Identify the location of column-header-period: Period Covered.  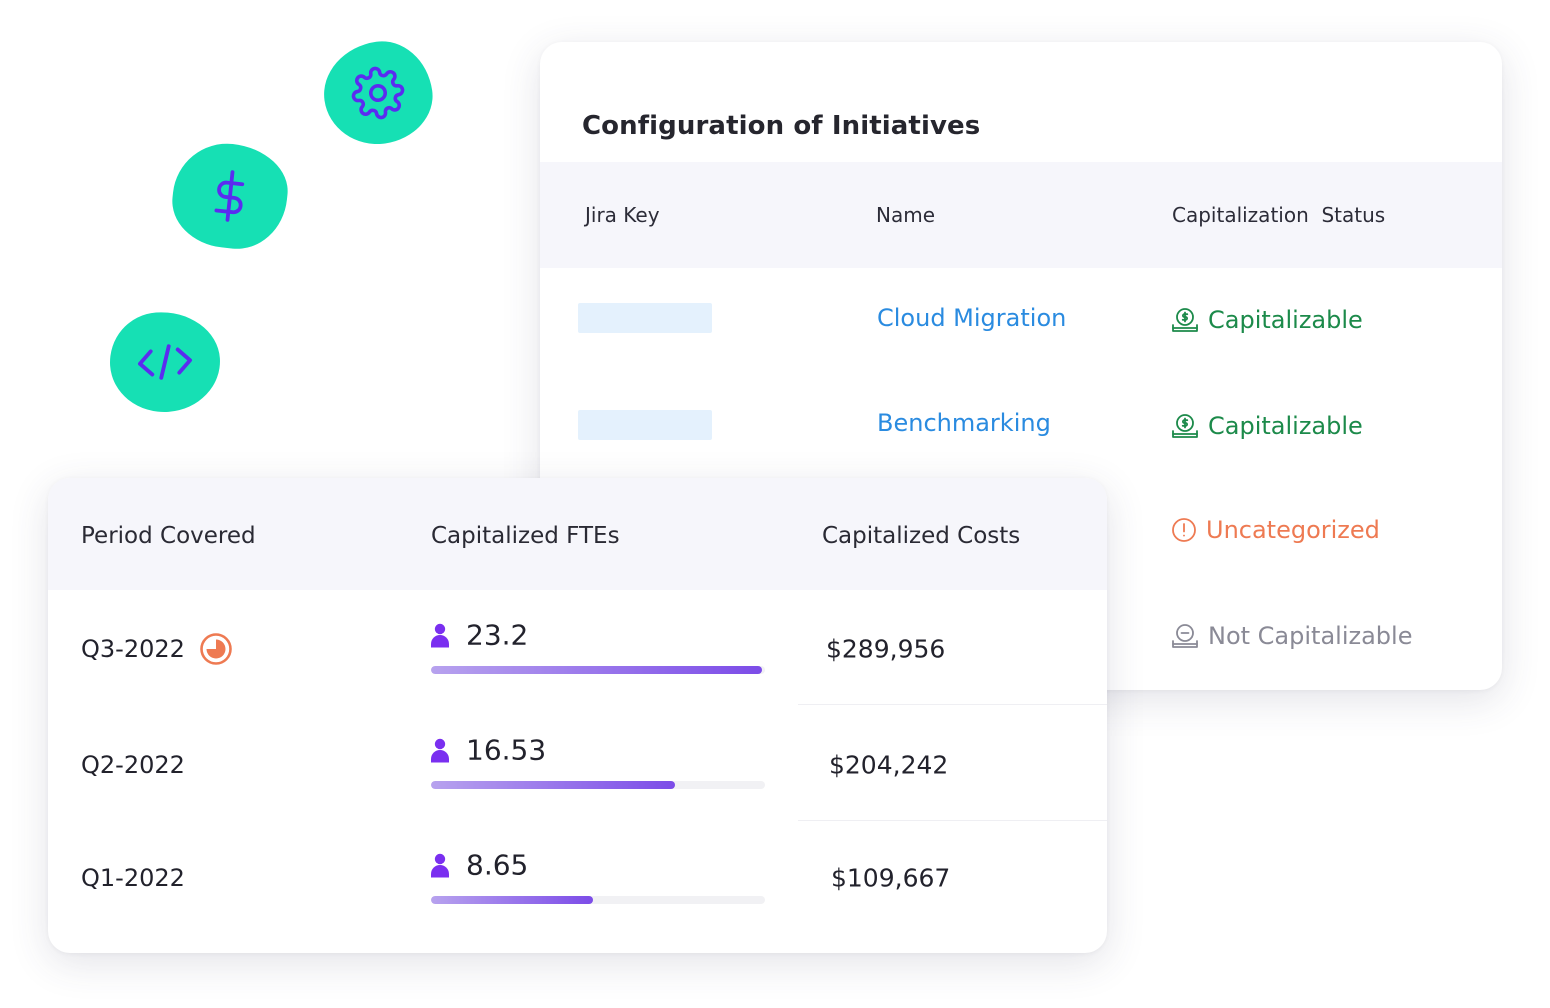
(168, 536).